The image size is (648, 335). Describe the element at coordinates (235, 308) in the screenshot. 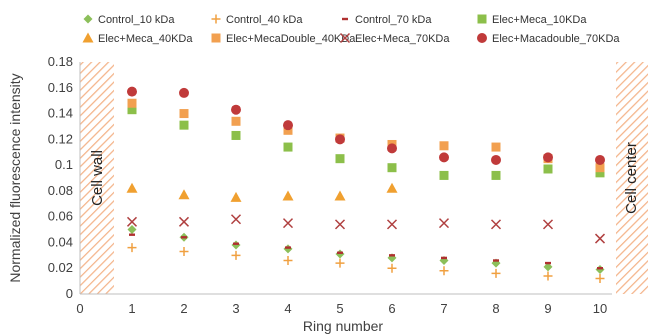

I see `x-tick-label: 3` at that location.